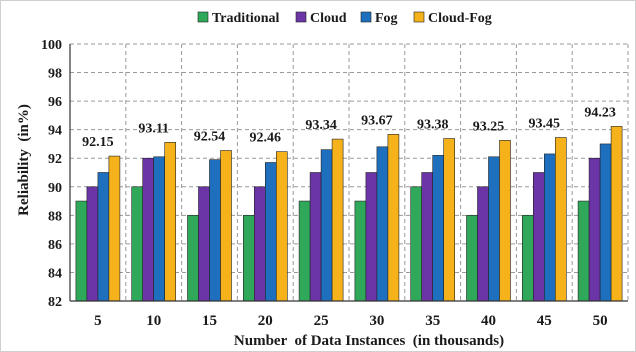 Image resolution: width=636 pixels, height=352 pixels. What do you see at coordinates (55, 188) in the screenshot?
I see `y-tick-label: 90` at bounding box center [55, 188].